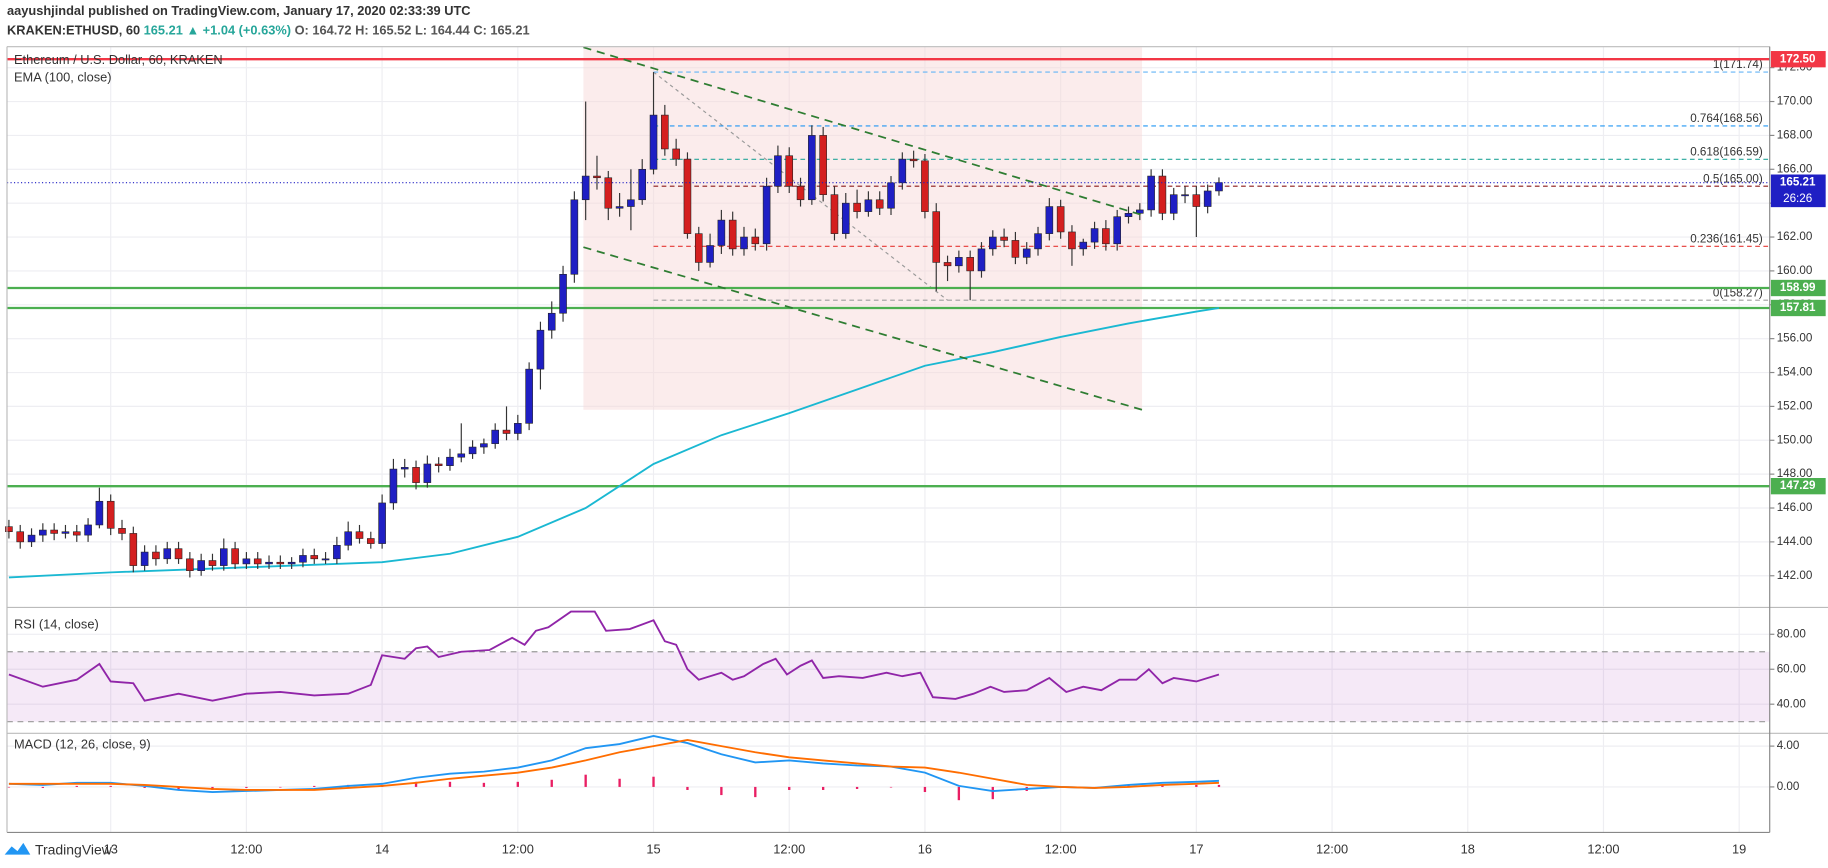 This screenshot has height=868, width=1828. Describe the element at coordinates (412, 30) in the screenshot. I see `ohlc: O: 164.72 H: 165.52 L: 164.44 C: 165.21` at that location.